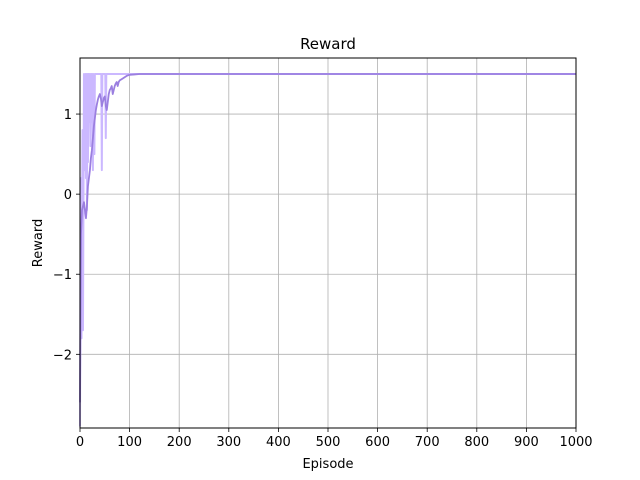 The width and height of the screenshot is (640, 480). What do you see at coordinates (427, 442) in the screenshot?
I see `x-tick-label: 700` at bounding box center [427, 442].